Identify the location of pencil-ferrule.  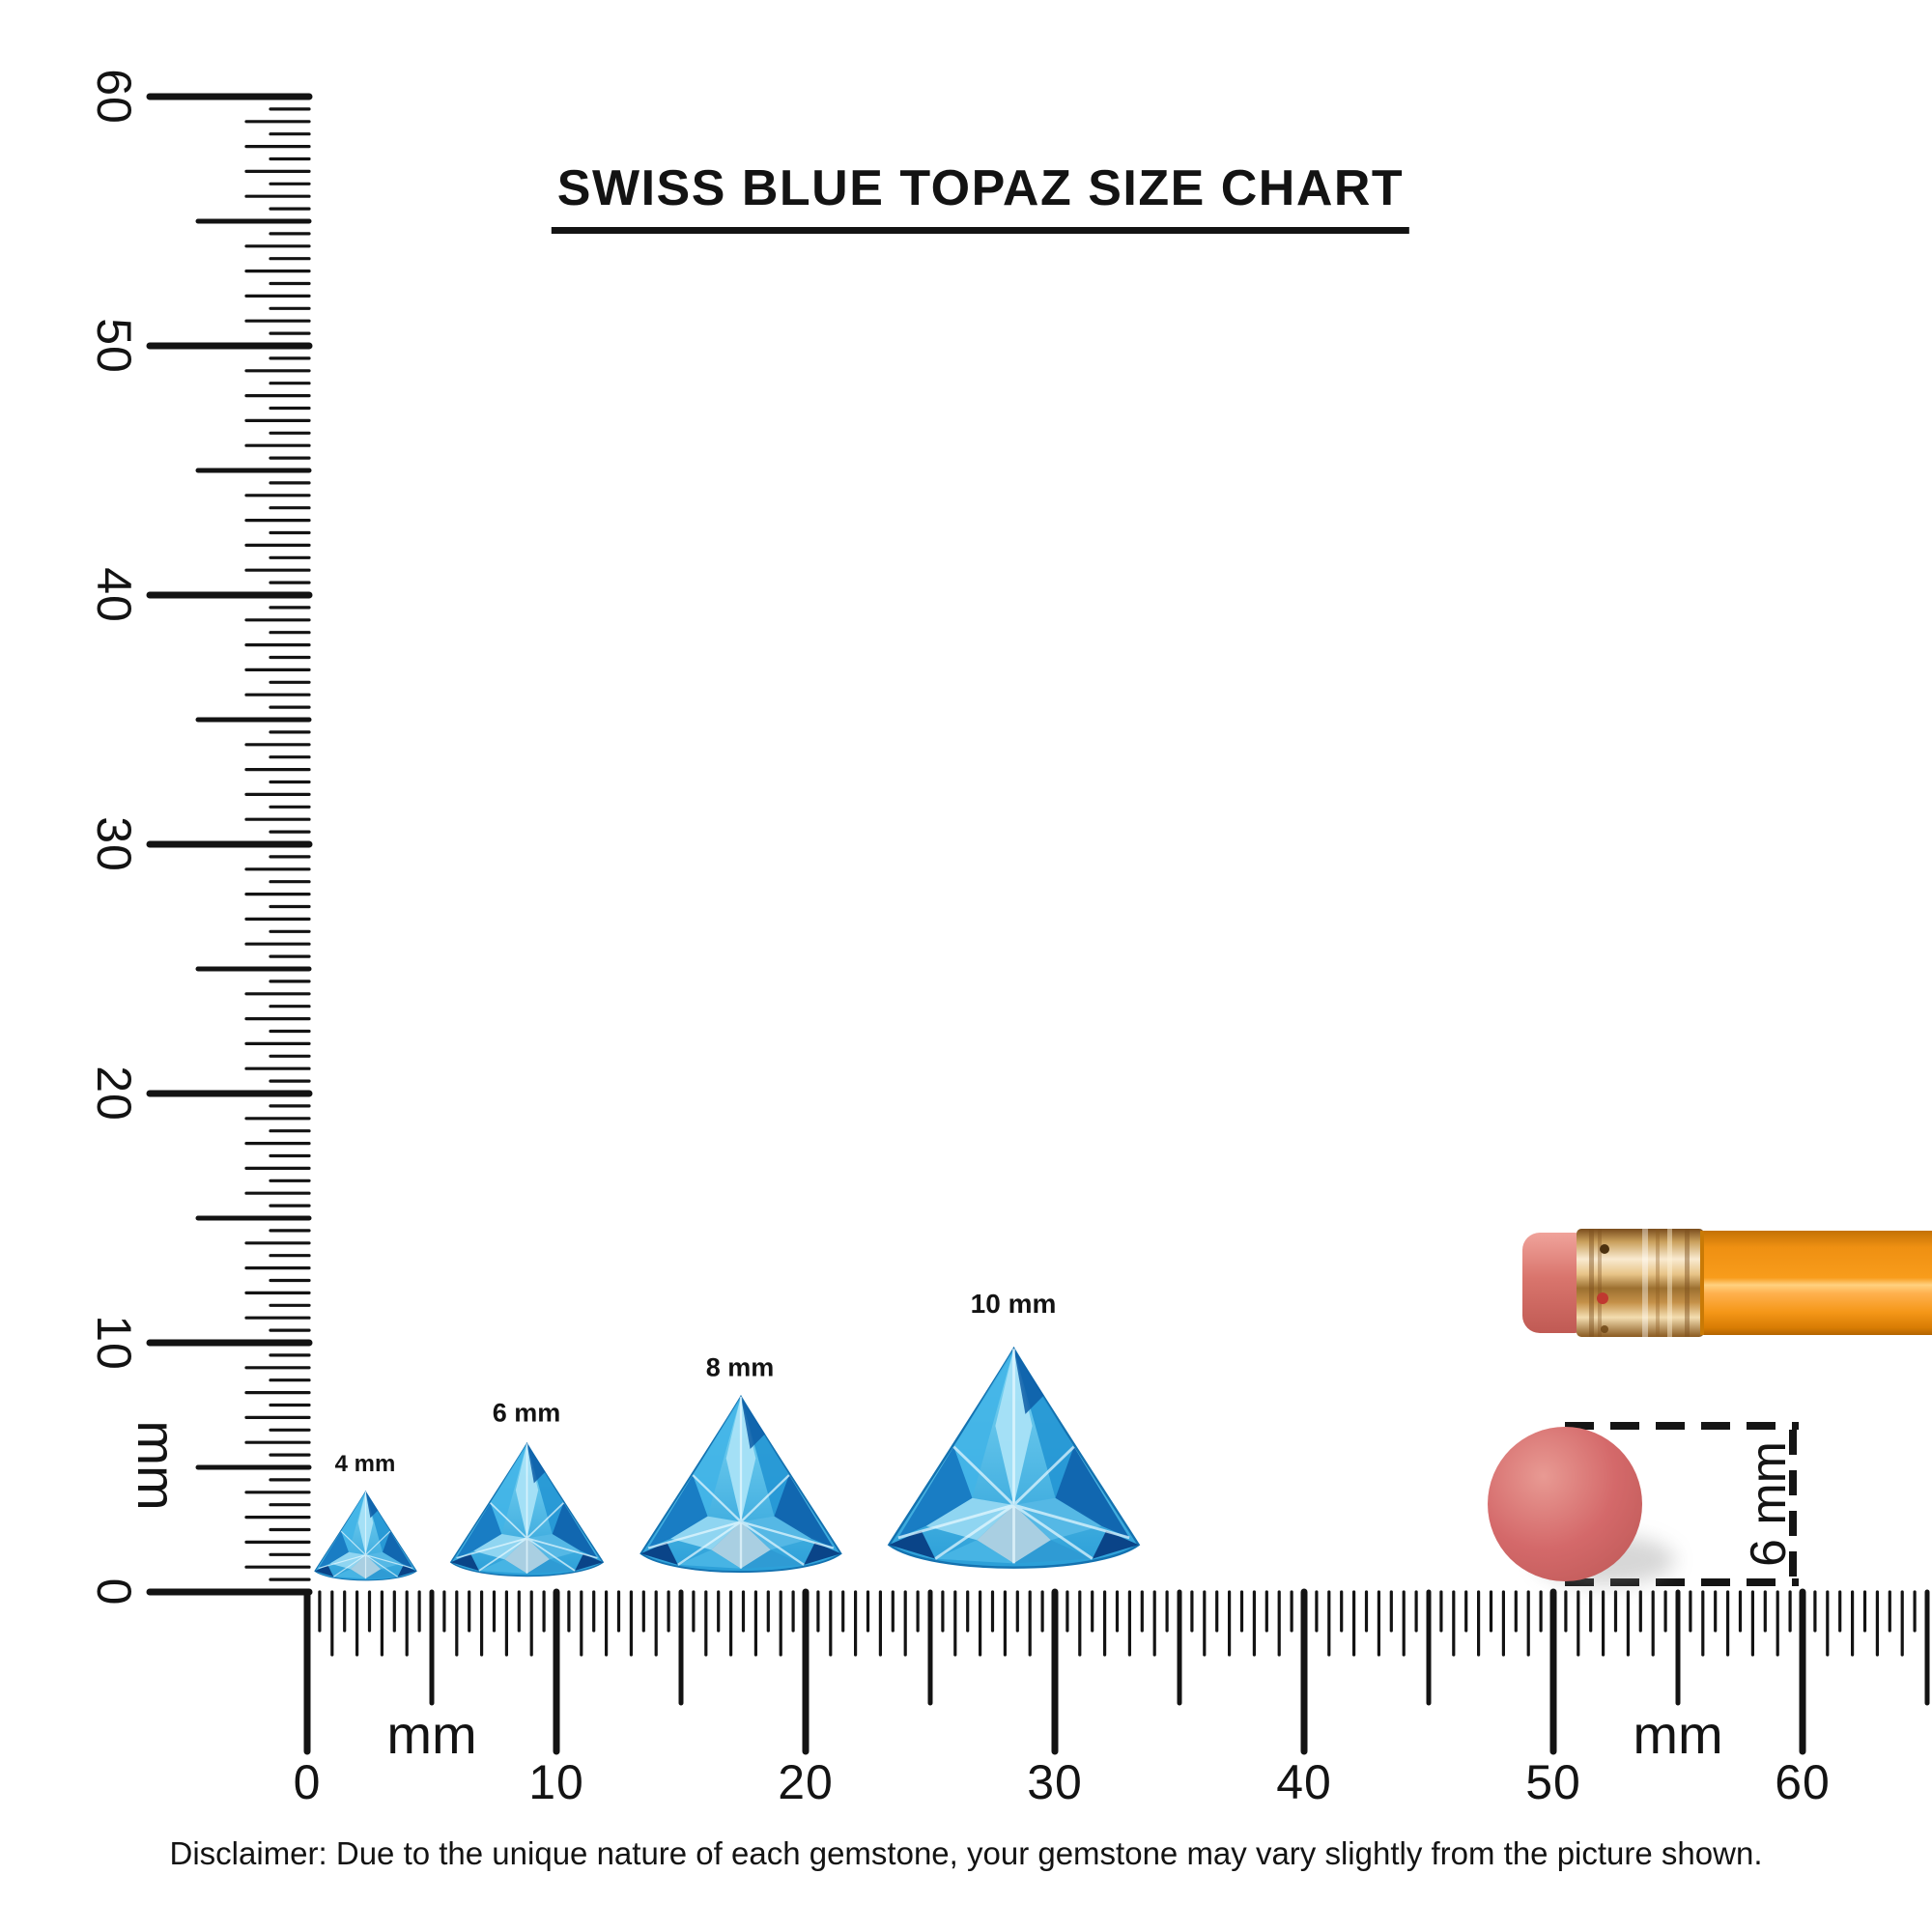
(1640, 1283).